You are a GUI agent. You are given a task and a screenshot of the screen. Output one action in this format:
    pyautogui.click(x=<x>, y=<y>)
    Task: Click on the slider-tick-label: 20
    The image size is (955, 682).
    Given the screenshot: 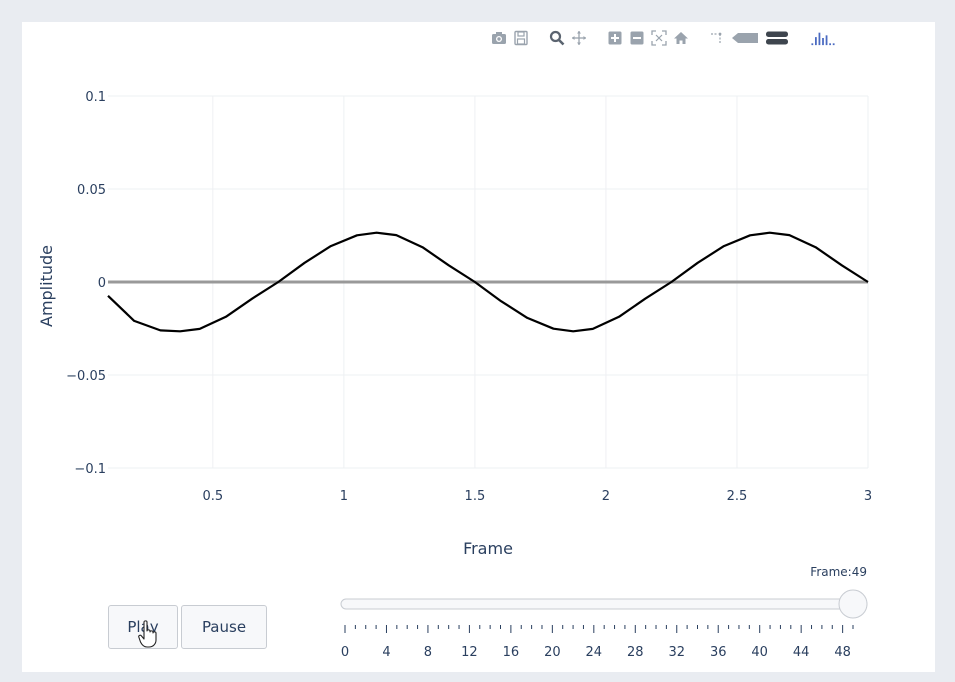 What is the action you would take?
    pyautogui.click(x=552, y=652)
    